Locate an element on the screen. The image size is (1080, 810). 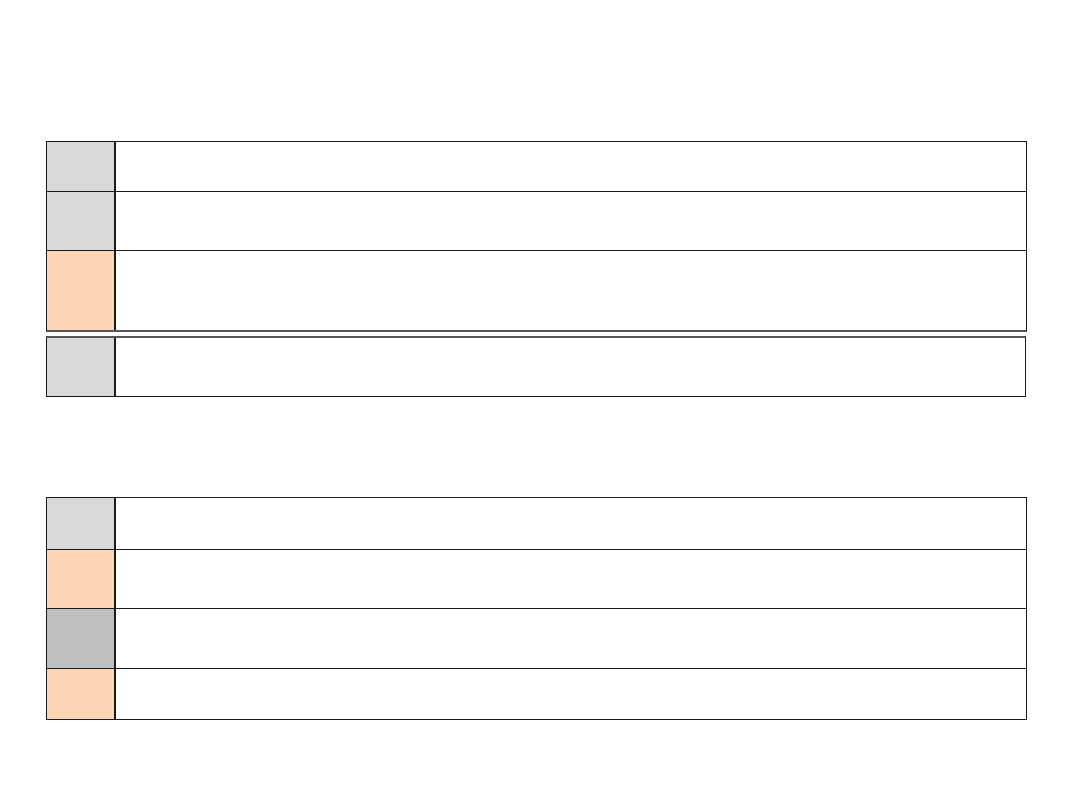
separate-box is located at coordinates (536, 366).